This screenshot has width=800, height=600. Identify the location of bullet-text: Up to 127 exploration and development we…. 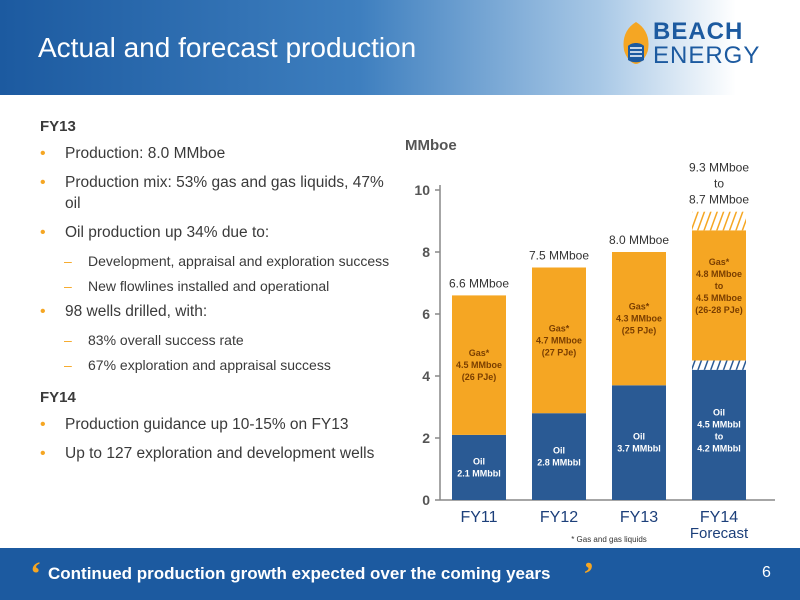
(220, 453).